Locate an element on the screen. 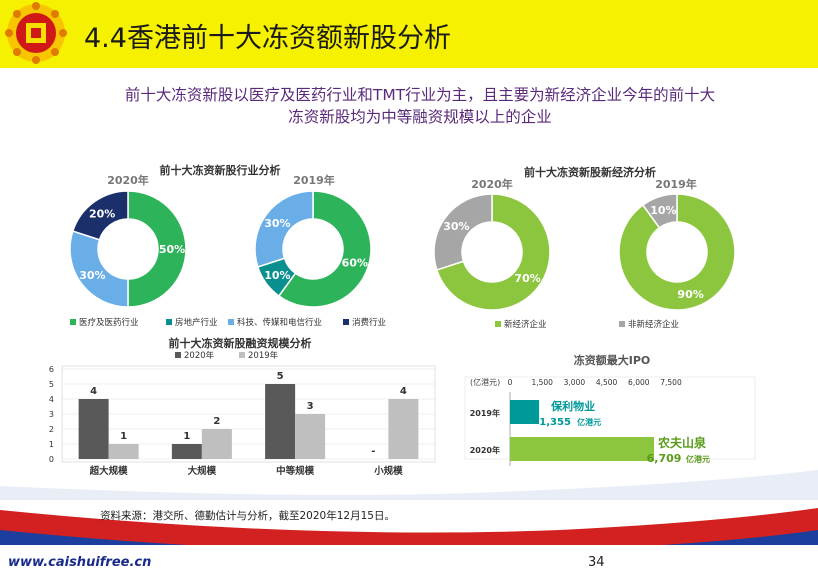  size-data-label: 3 is located at coordinates (310, 406).